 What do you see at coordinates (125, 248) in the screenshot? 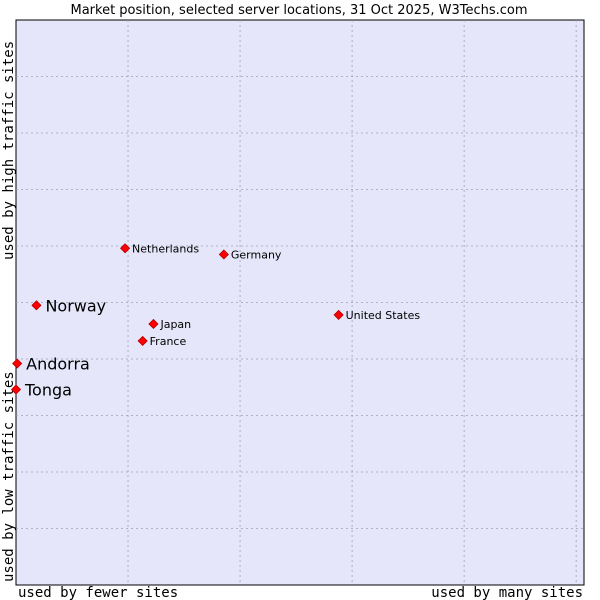
I see `data-point-netherlands` at bounding box center [125, 248].